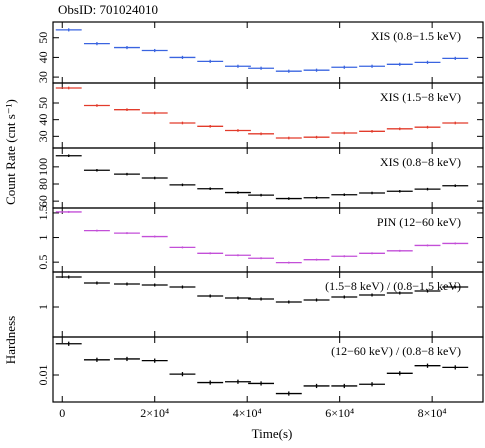  I want to click on y-tick-label: 1.5, so click(43, 212).